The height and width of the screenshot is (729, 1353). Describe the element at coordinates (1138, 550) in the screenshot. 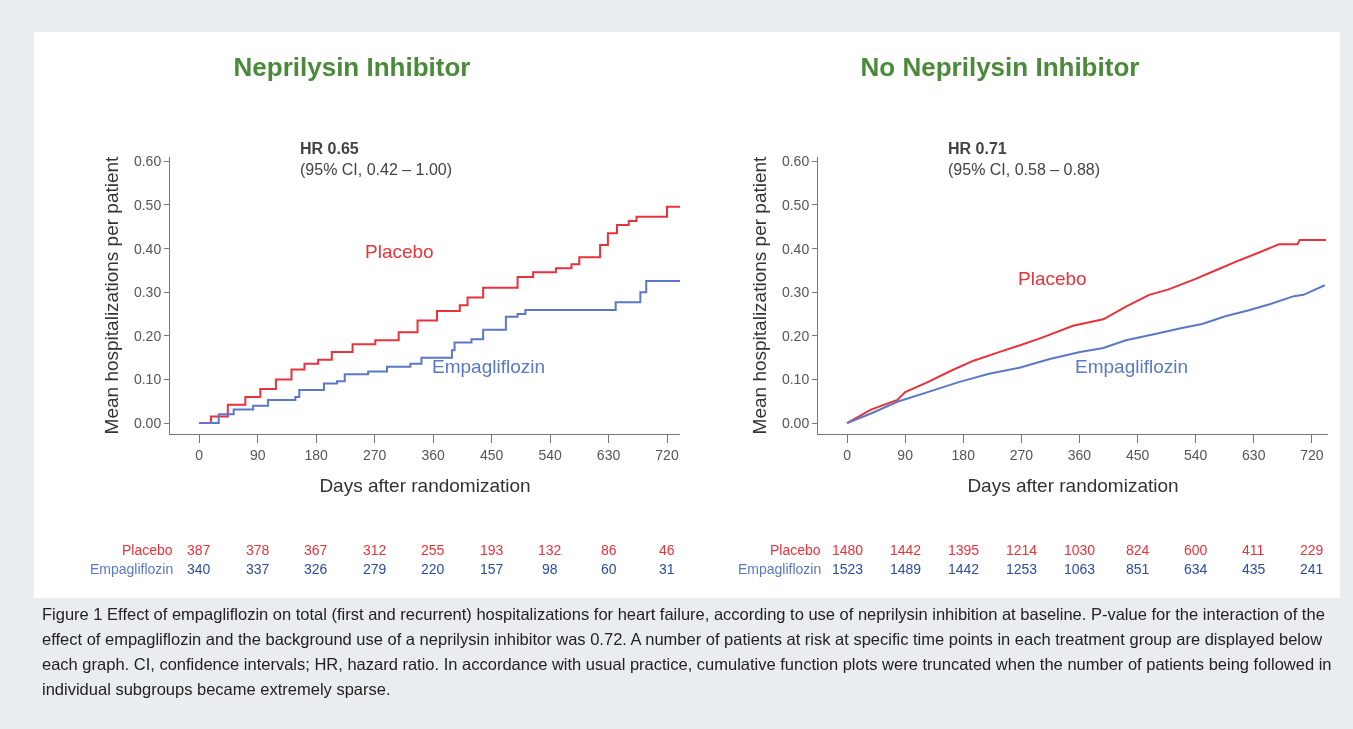

I see `text: 824` at that location.